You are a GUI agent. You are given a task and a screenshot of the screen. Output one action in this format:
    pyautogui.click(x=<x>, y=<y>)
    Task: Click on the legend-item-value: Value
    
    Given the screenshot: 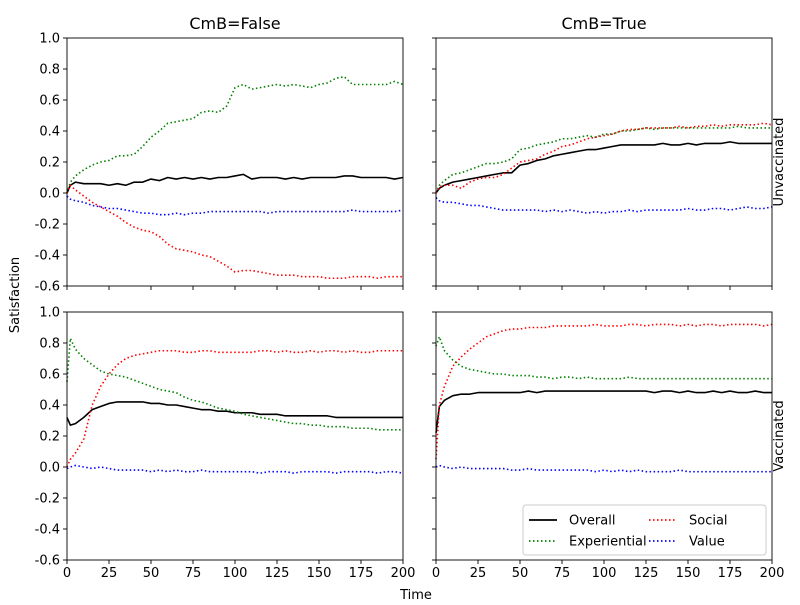 What is the action you would take?
    pyautogui.click(x=687, y=542)
    